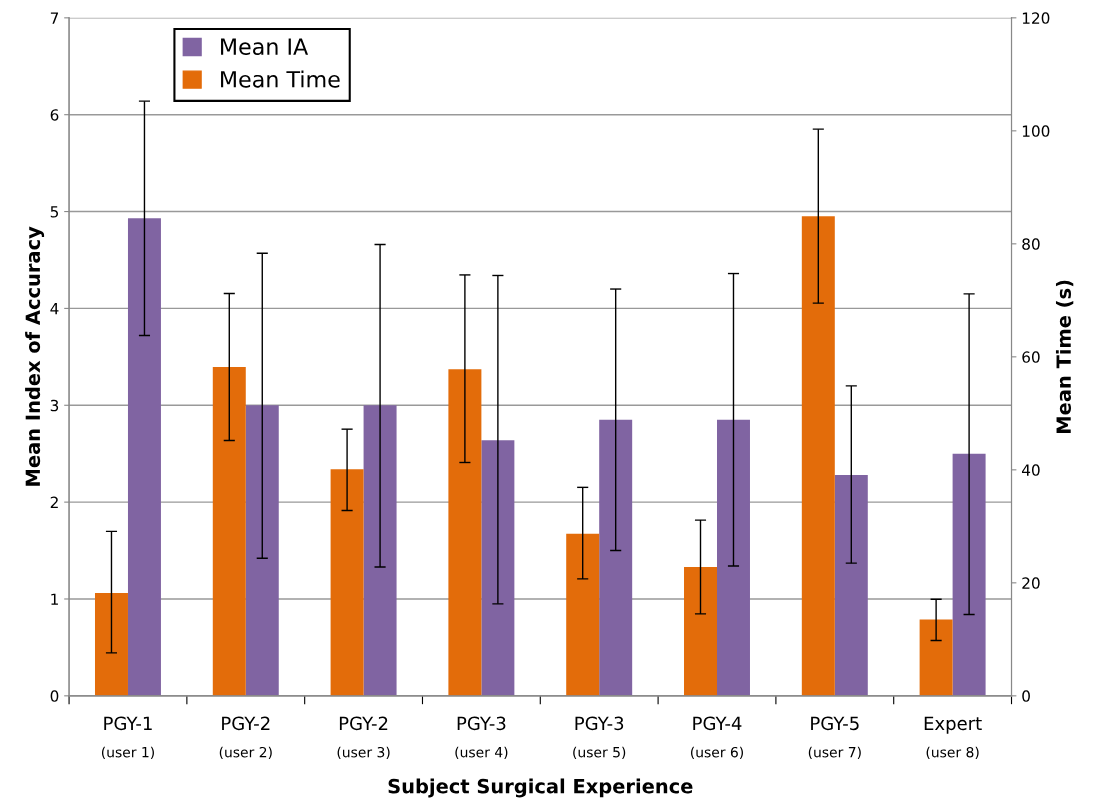 This screenshot has width=1114, height=811. What do you see at coordinates (54, 115) in the screenshot?
I see `y-tick-label: 6` at bounding box center [54, 115].